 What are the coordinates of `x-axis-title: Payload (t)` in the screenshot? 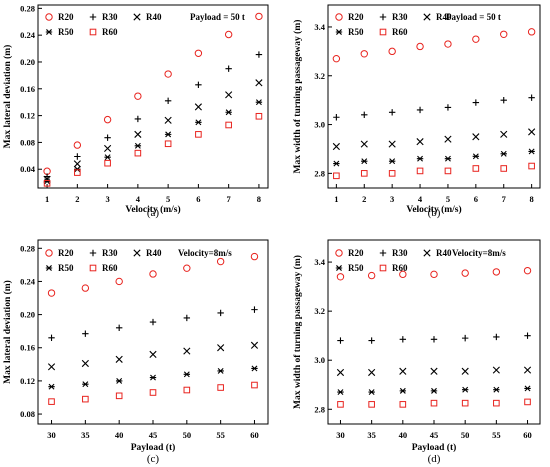 It's located at (153, 447).